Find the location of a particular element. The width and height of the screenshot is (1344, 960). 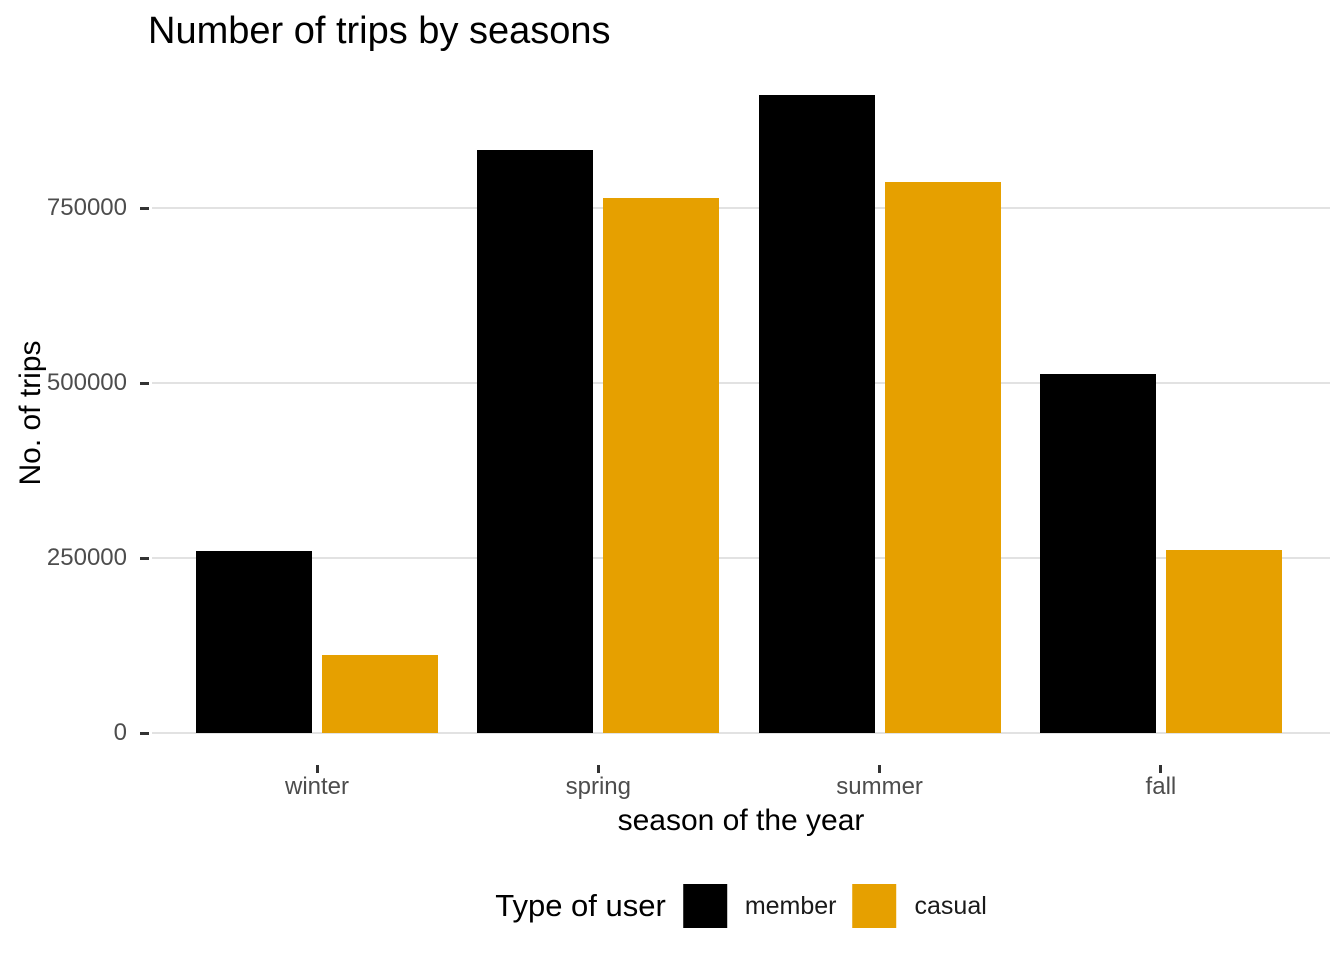

bar-spring-member is located at coordinates (535, 441).